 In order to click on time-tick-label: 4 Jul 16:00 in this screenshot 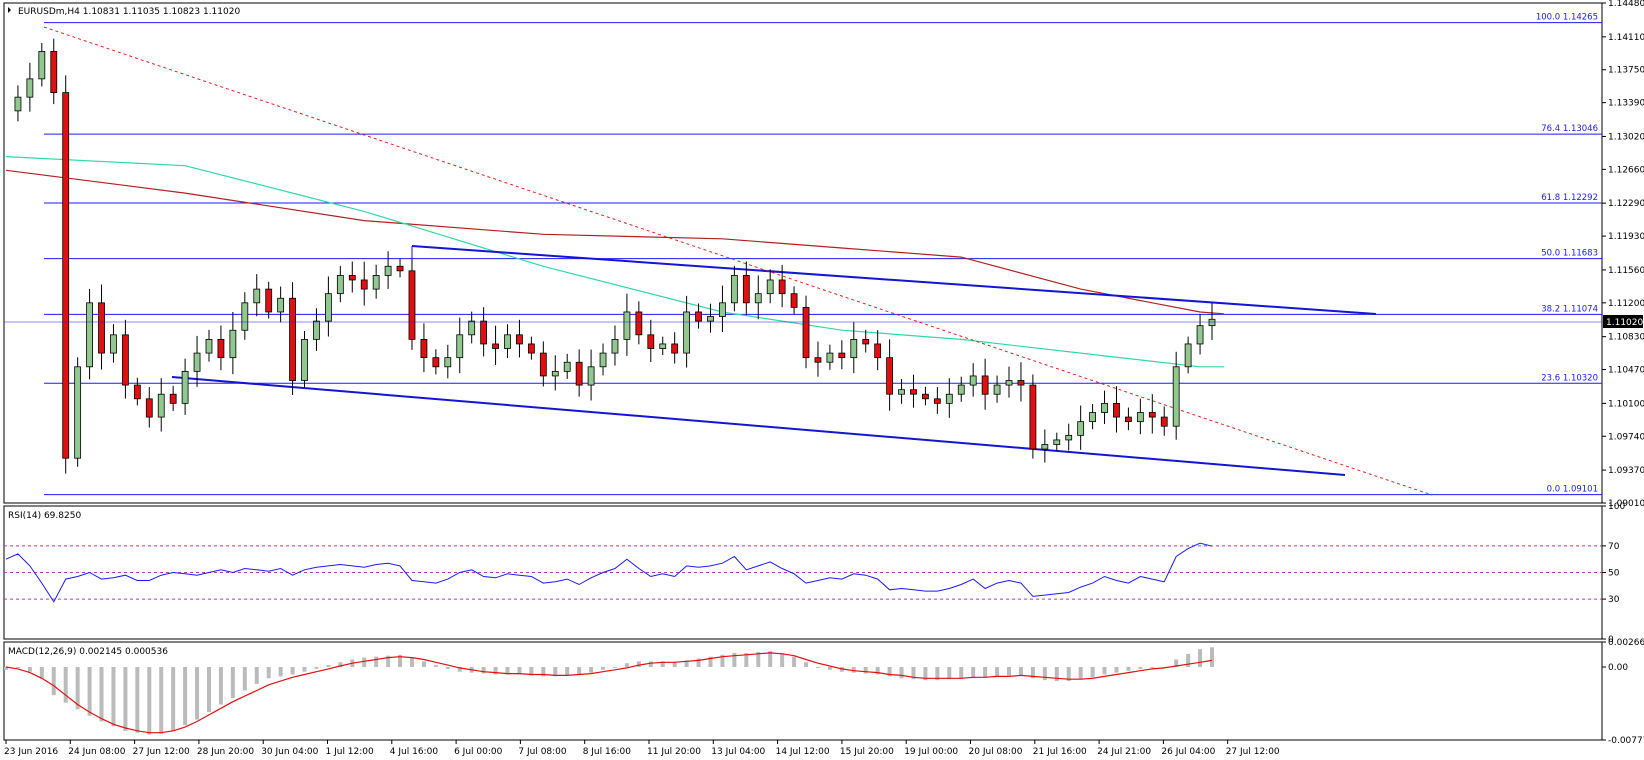, I will do `click(414, 752)`.